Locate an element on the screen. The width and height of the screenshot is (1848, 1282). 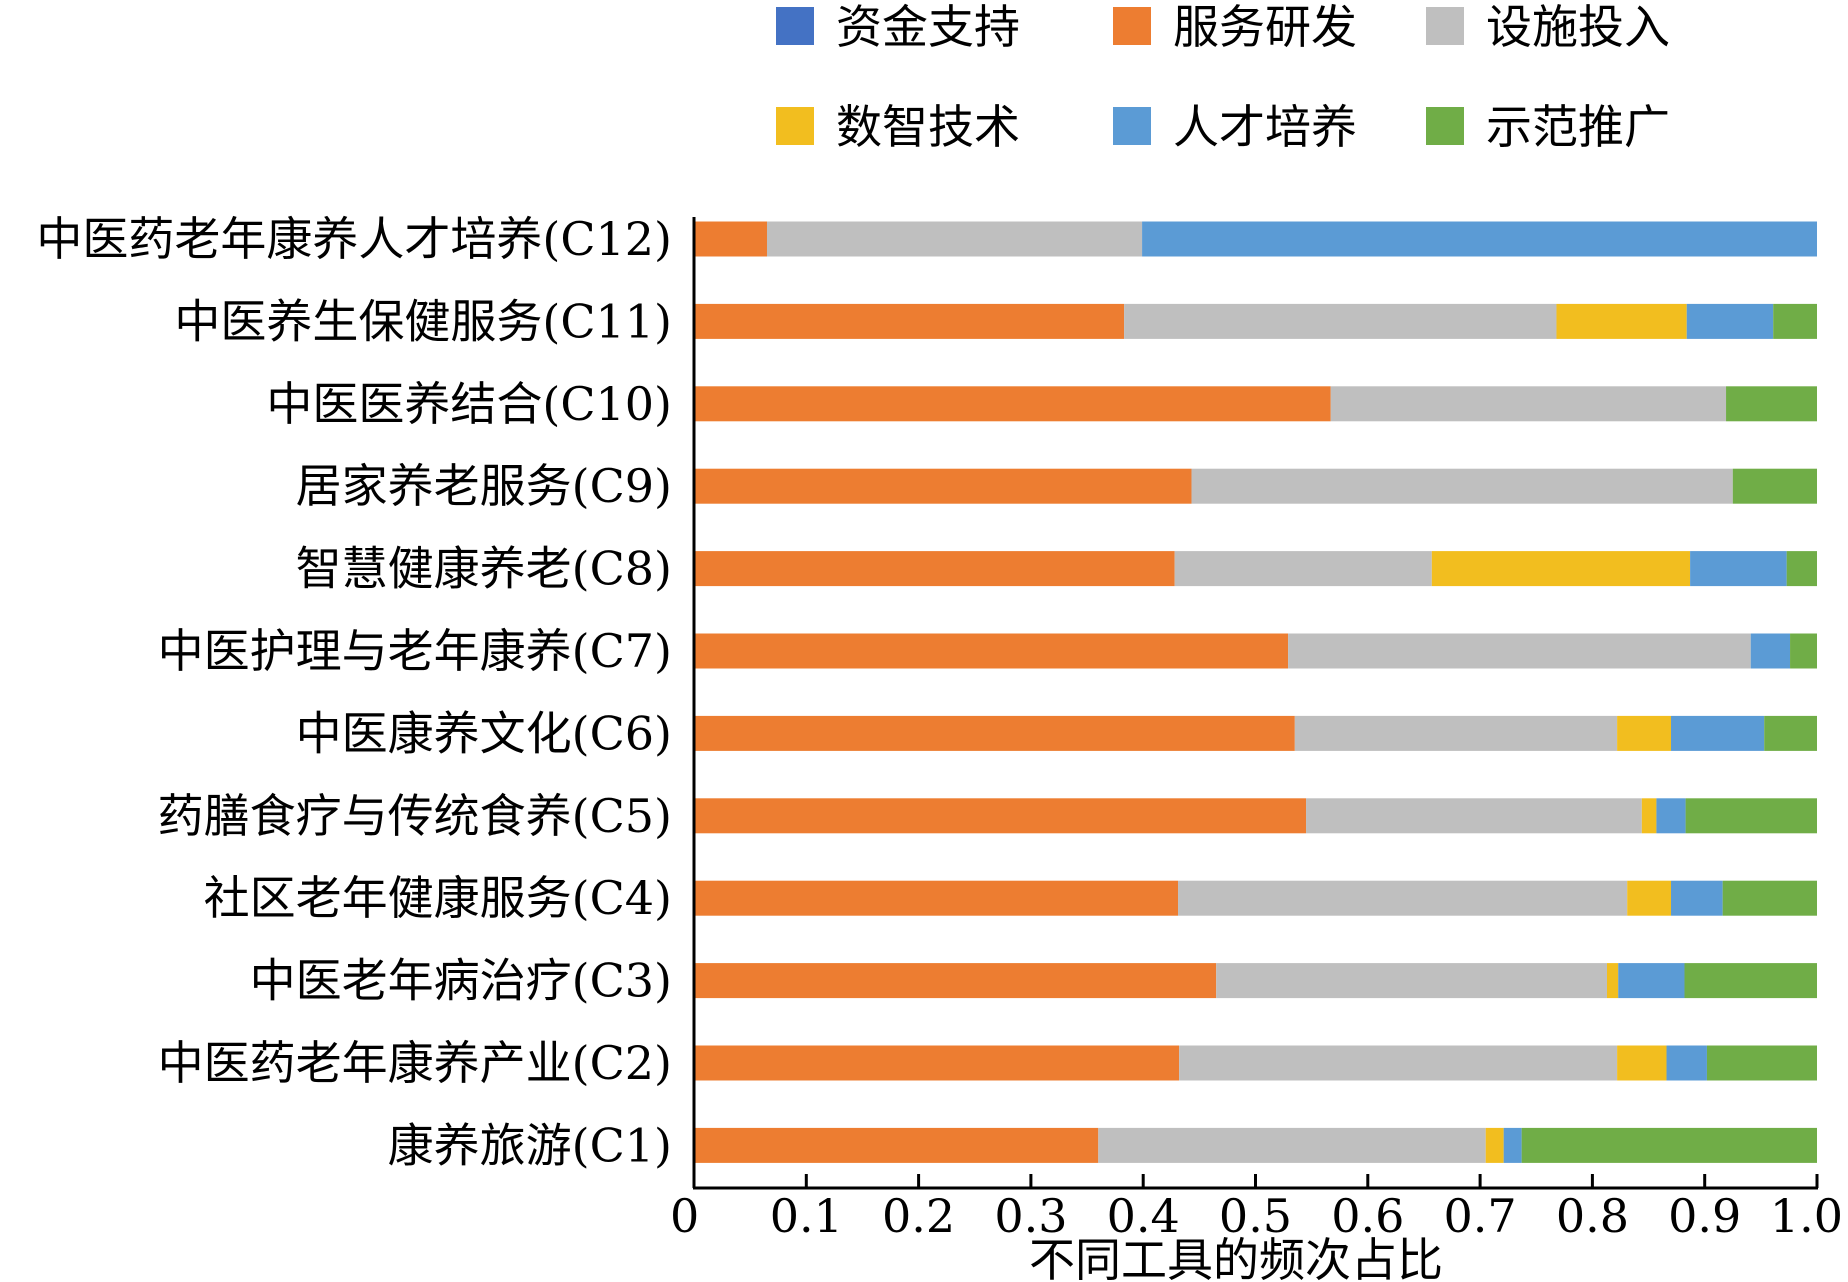
bar-segment-c10-s6 is located at coordinates (1771, 404).